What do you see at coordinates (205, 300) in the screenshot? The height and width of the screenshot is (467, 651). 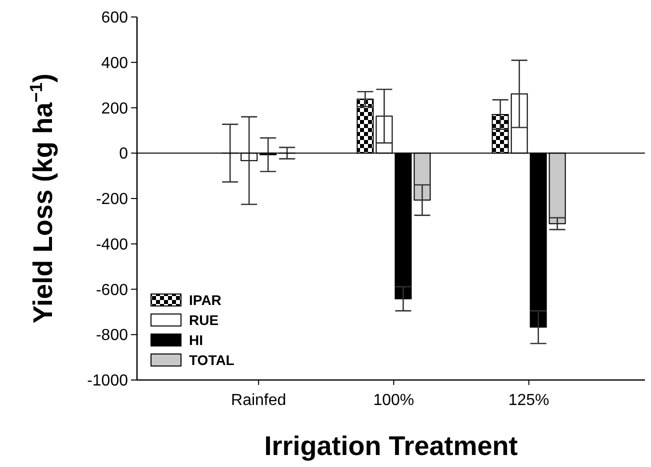 I see `legend-label: IPAR` at bounding box center [205, 300].